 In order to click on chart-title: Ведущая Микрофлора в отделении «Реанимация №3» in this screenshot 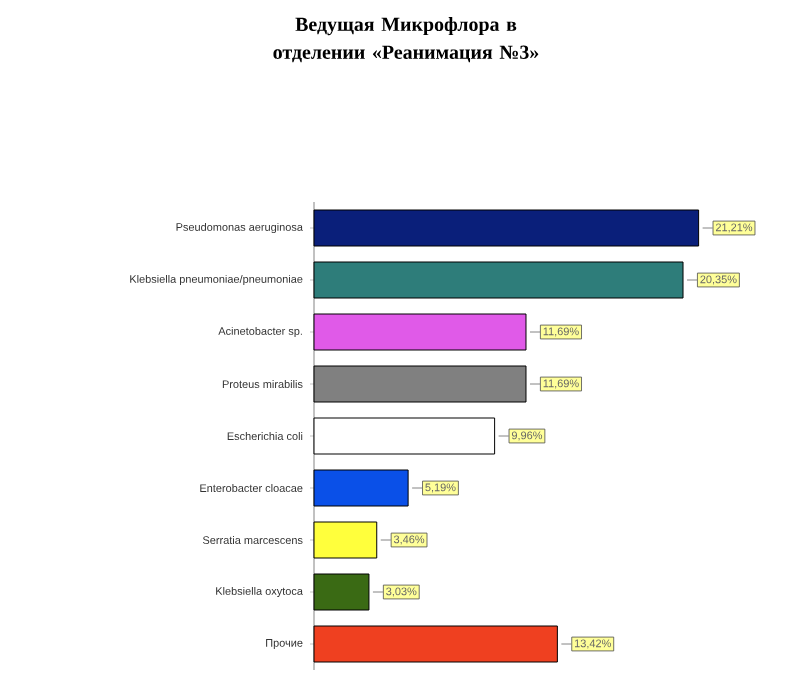, I will do `click(406, 40)`.